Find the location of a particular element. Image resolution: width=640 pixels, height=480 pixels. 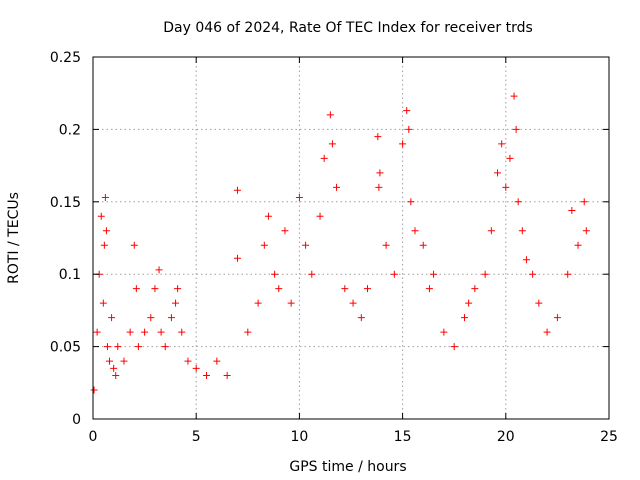

x-tick-label: 15 is located at coordinates (403, 437).